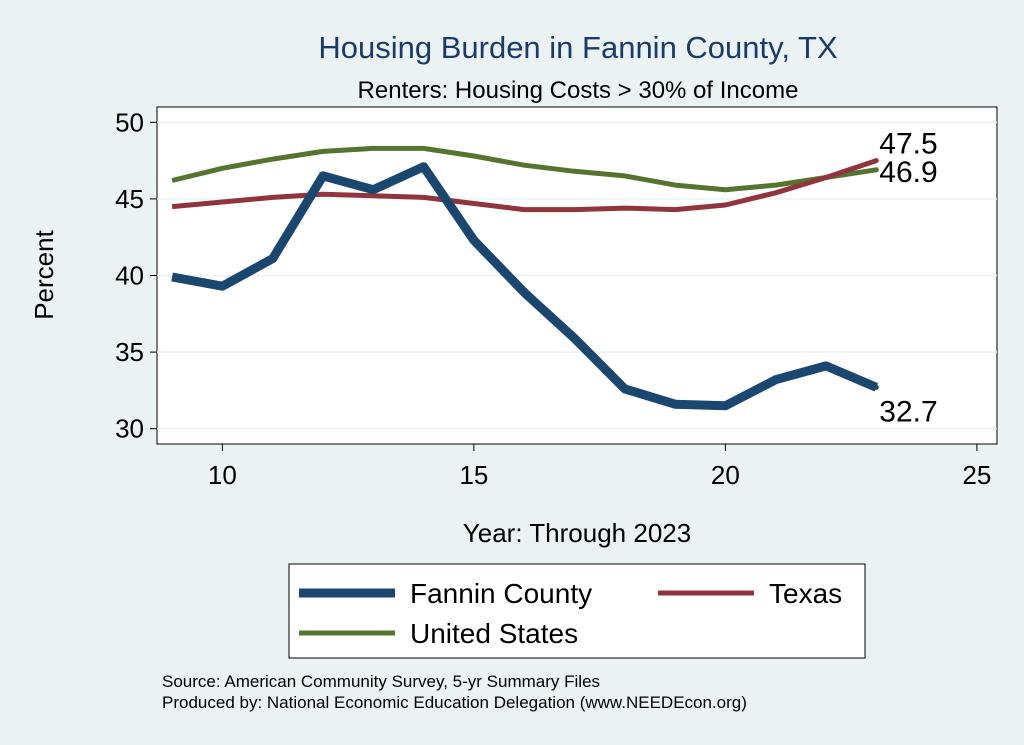 This screenshot has height=745, width=1024. I want to click on legend-label-texas: Texas, so click(805, 593).